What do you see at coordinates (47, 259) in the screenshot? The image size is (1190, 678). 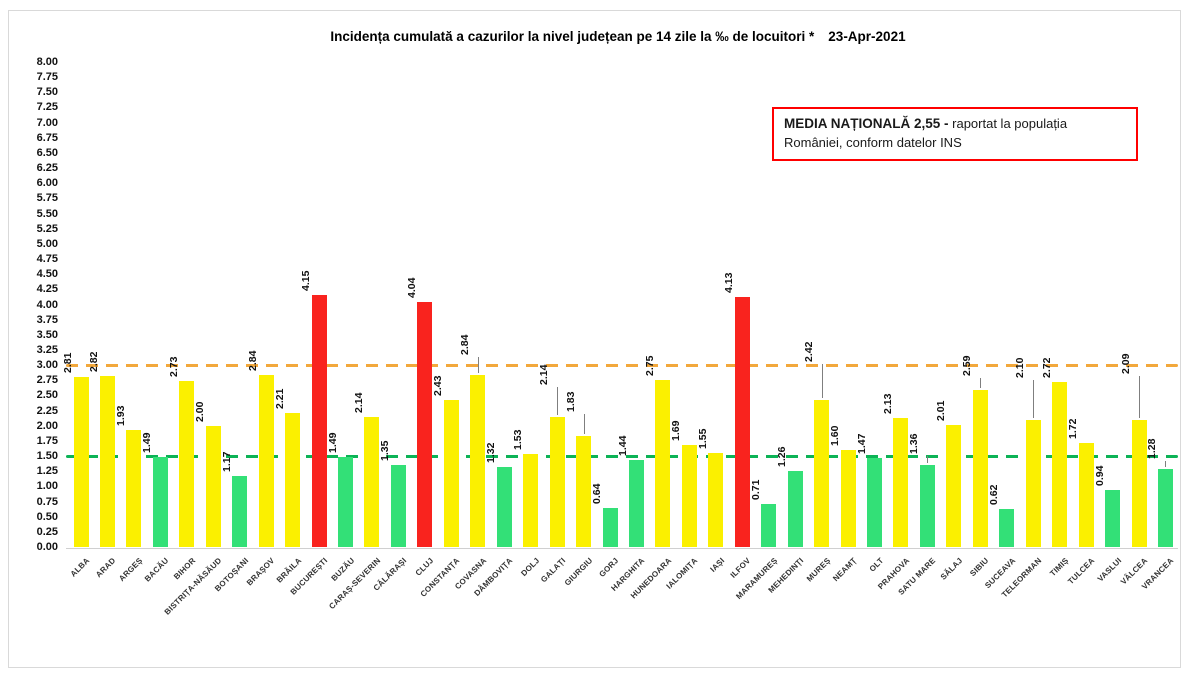 I see `y-tick-label: 4.75` at bounding box center [47, 259].